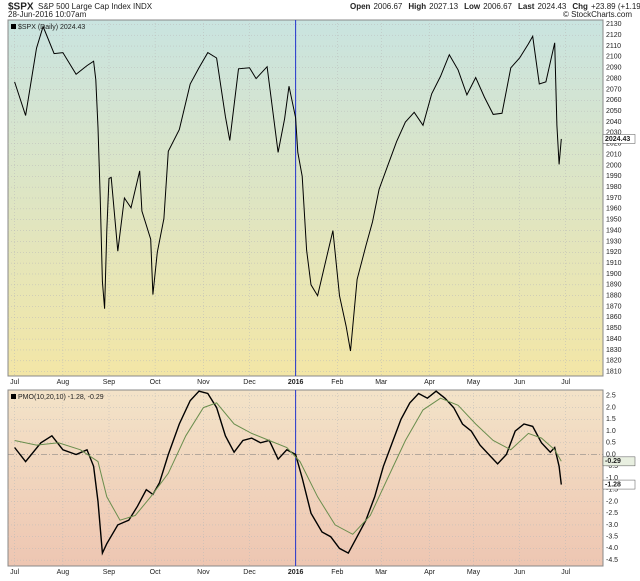  Describe the element at coordinates (612, 525) in the screenshot. I see `y-tick-label: -3.0` at that location.